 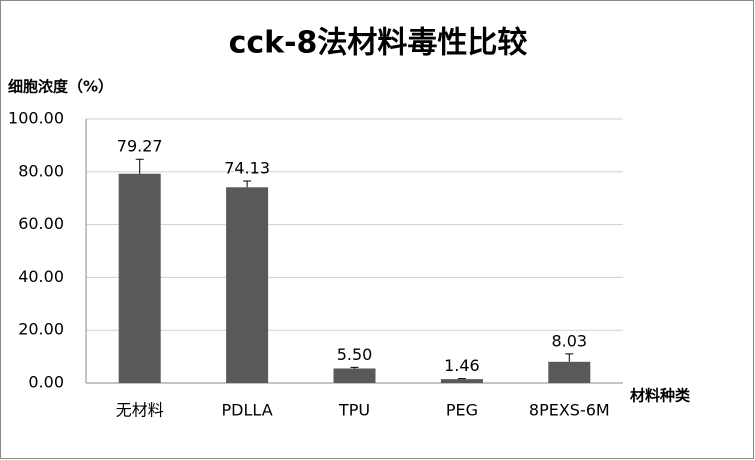 What do you see at coordinates (60, 87) in the screenshot?
I see `y-axis-label: 细胞浓度（%）` at bounding box center [60, 87].